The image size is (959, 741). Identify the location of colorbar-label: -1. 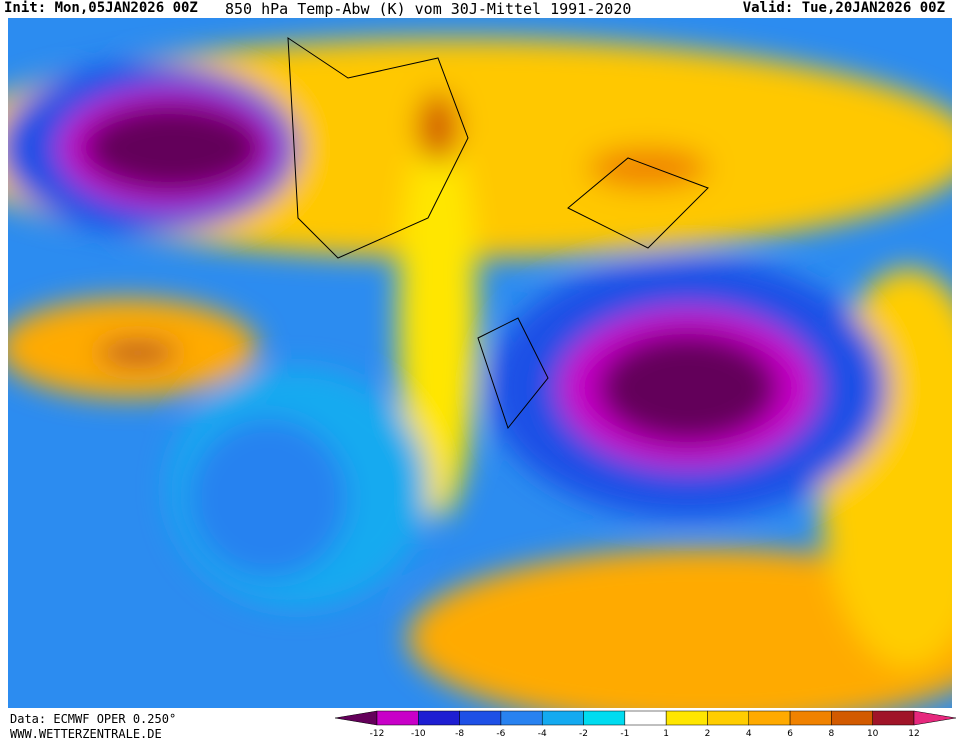
(624, 734).